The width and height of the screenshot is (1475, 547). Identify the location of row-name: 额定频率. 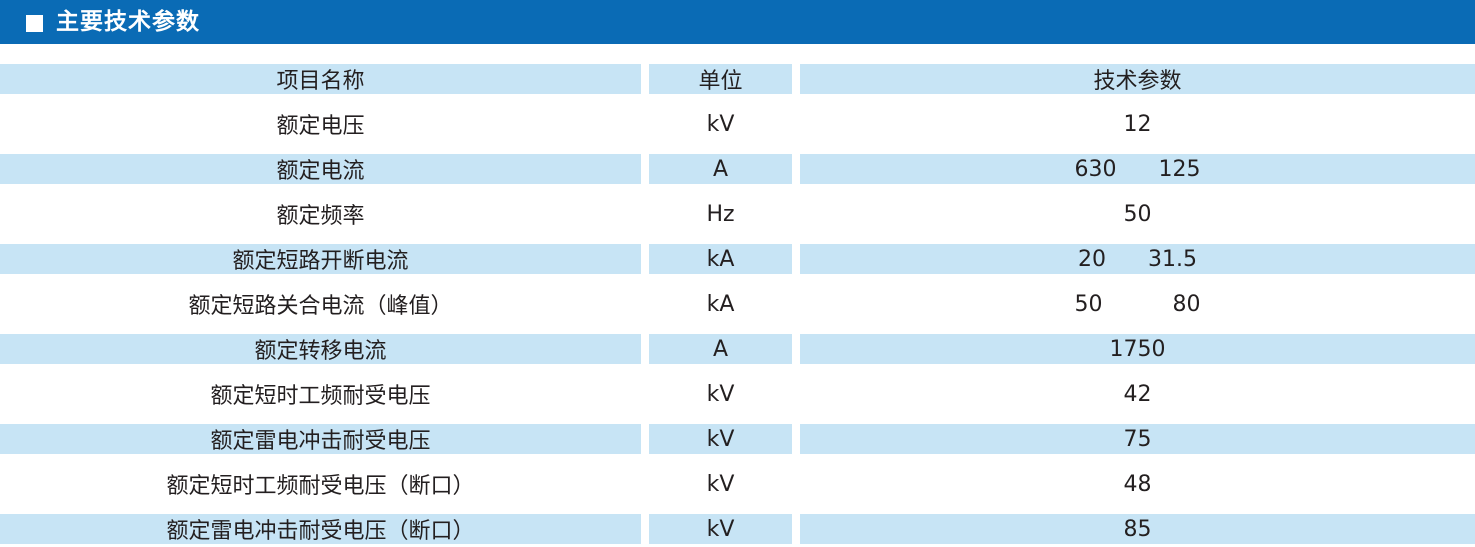
(320, 216).